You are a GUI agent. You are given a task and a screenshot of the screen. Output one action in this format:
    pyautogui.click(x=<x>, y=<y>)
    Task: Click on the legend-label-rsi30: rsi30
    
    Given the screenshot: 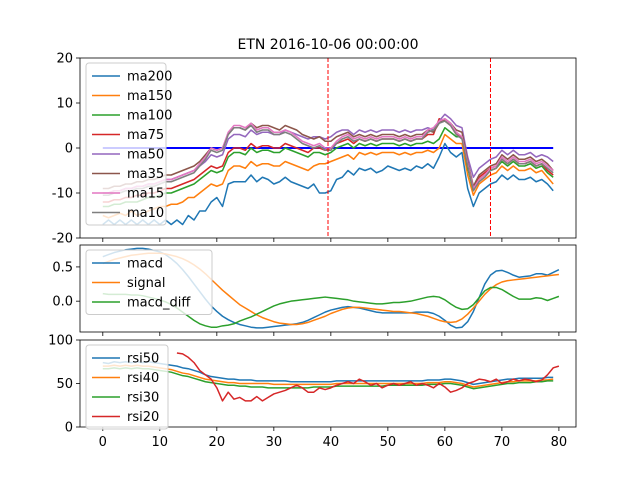 What is the action you would take?
    pyautogui.click(x=143, y=398)
    